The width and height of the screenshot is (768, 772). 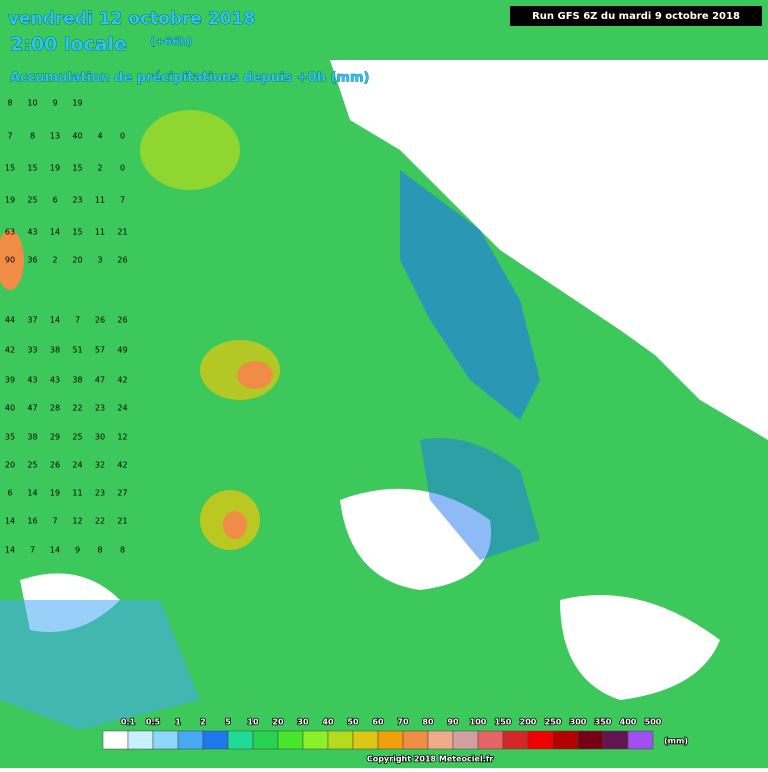 I want to click on legend-label: 90, so click(x=453, y=722).